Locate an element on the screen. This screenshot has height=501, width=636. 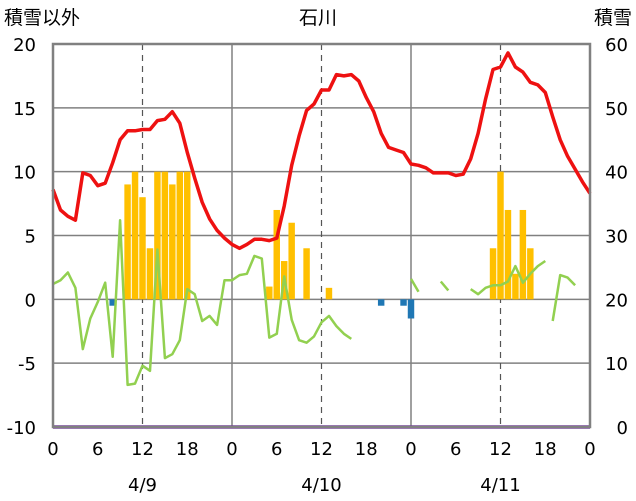
right-axis-title: 積雪 is located at coordinates (613, 18).